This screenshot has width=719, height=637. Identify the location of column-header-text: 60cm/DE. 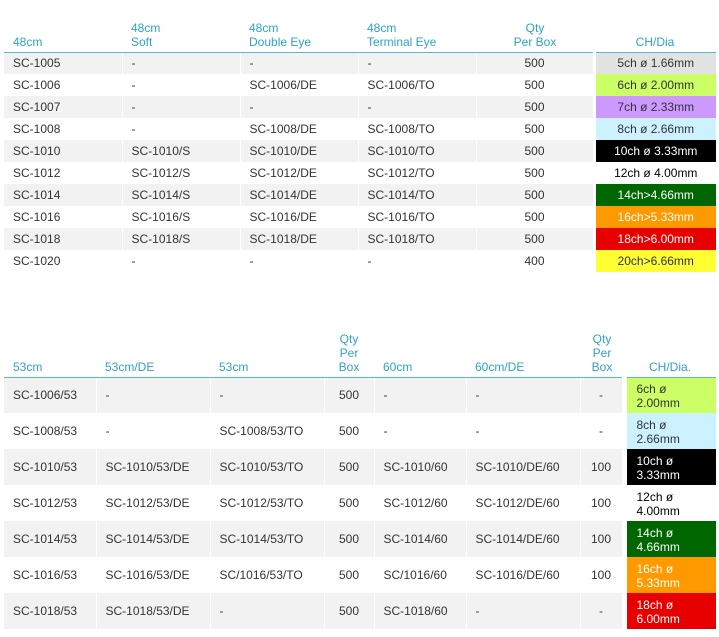
(500, 366).